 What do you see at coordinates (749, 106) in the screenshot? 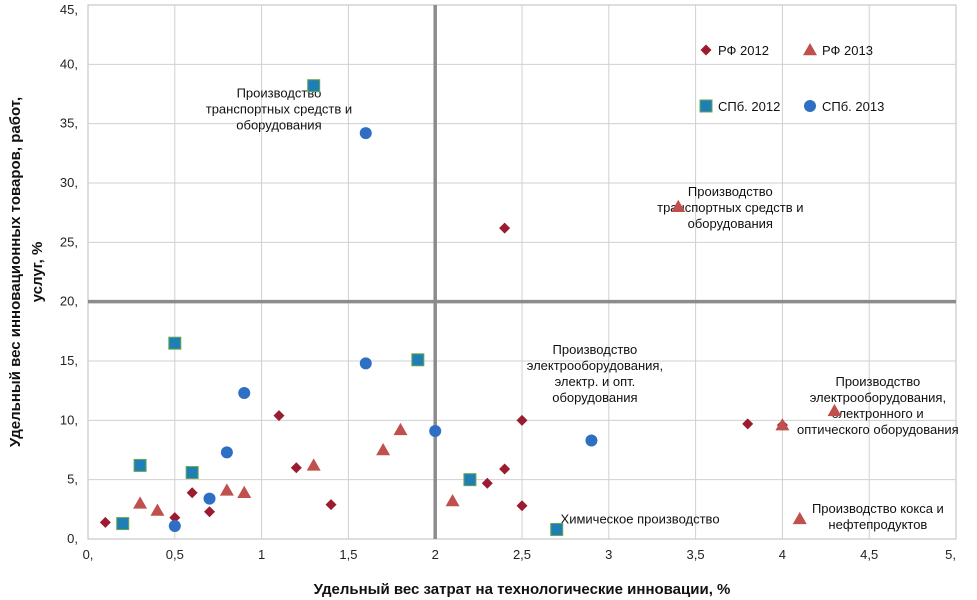
I see `legend-label: СПб. 2012` at bounding box center [749, 106].